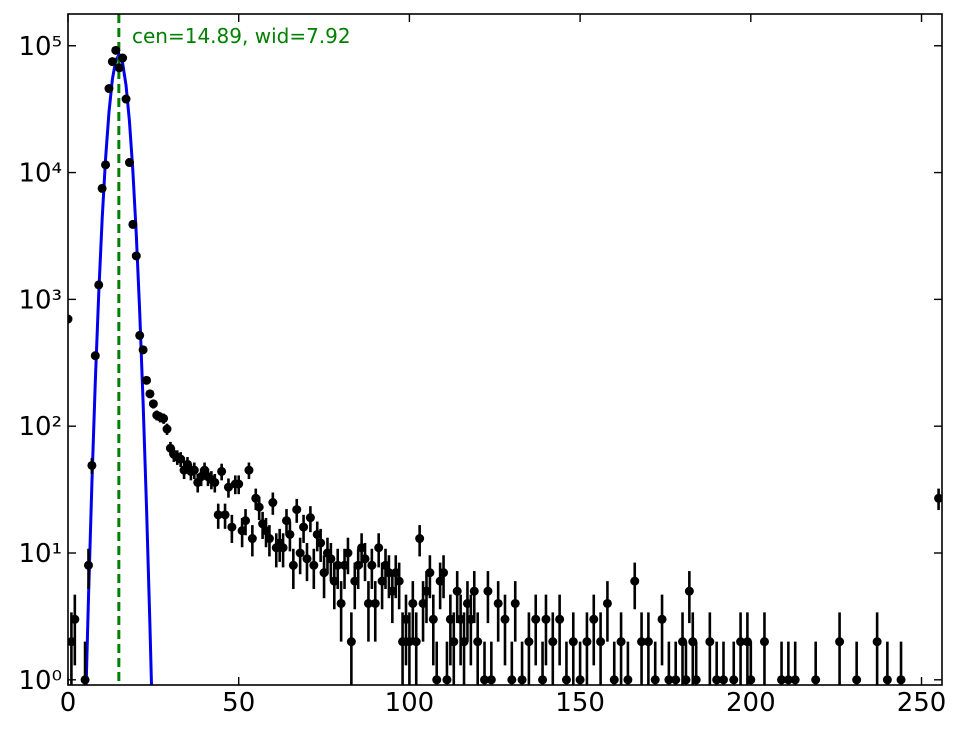 The image size is (964, 729). Describe the element at coordinates (922, 703) in the screenshot. I see `x-tick-label: 250` at that location.